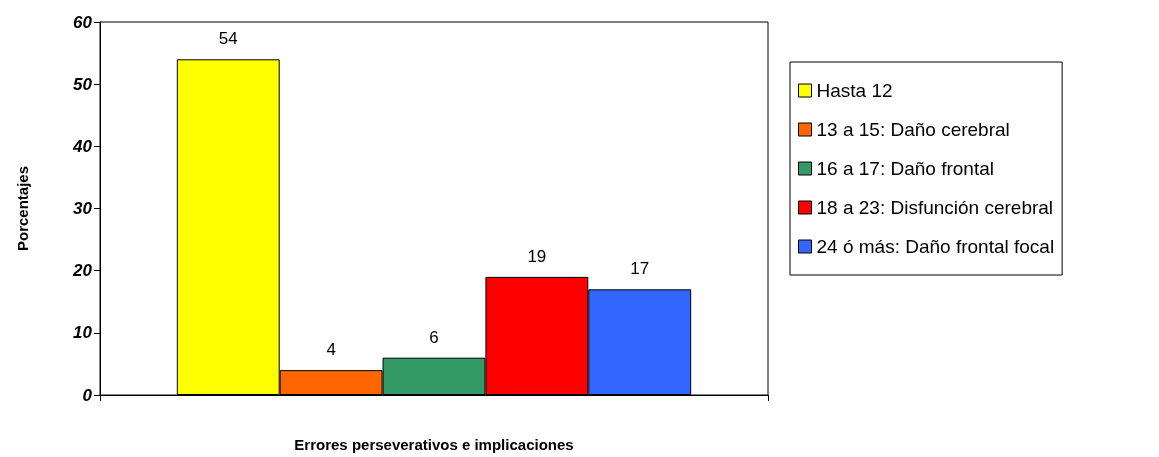  Describe the element at coordinates (82, 146) in the screenshot. I see `y-tick-label: 40` at that location.